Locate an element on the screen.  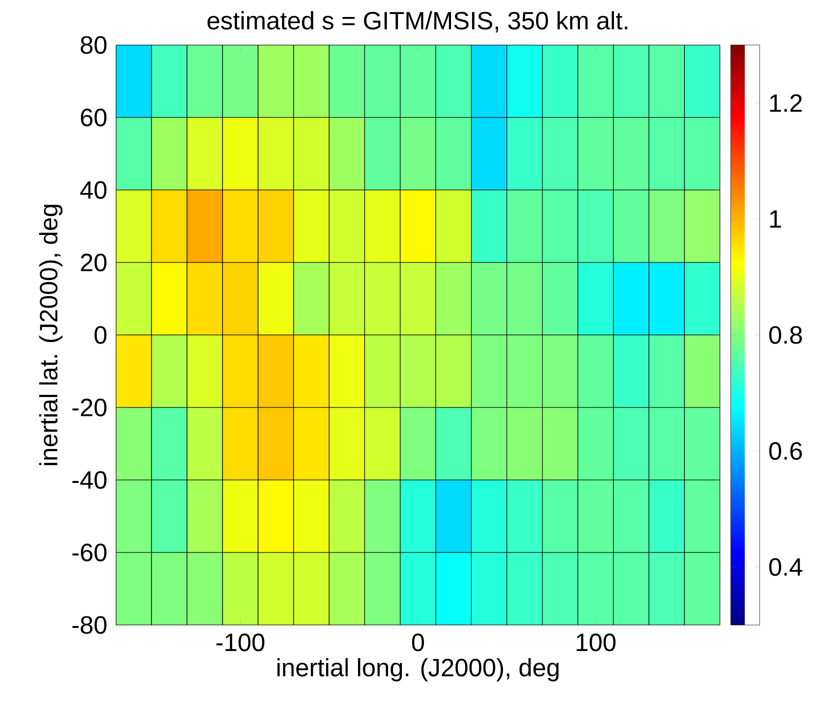
y-tick-label: 60 is located at coordinates (93, 117).